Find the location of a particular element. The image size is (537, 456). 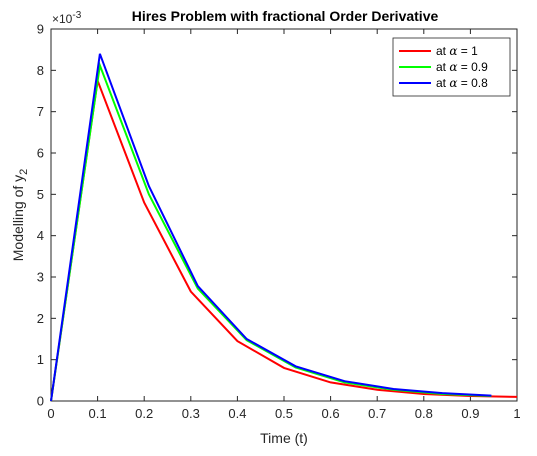

y-axis-label-subscript: 2 is located at coordinates (24, 172).